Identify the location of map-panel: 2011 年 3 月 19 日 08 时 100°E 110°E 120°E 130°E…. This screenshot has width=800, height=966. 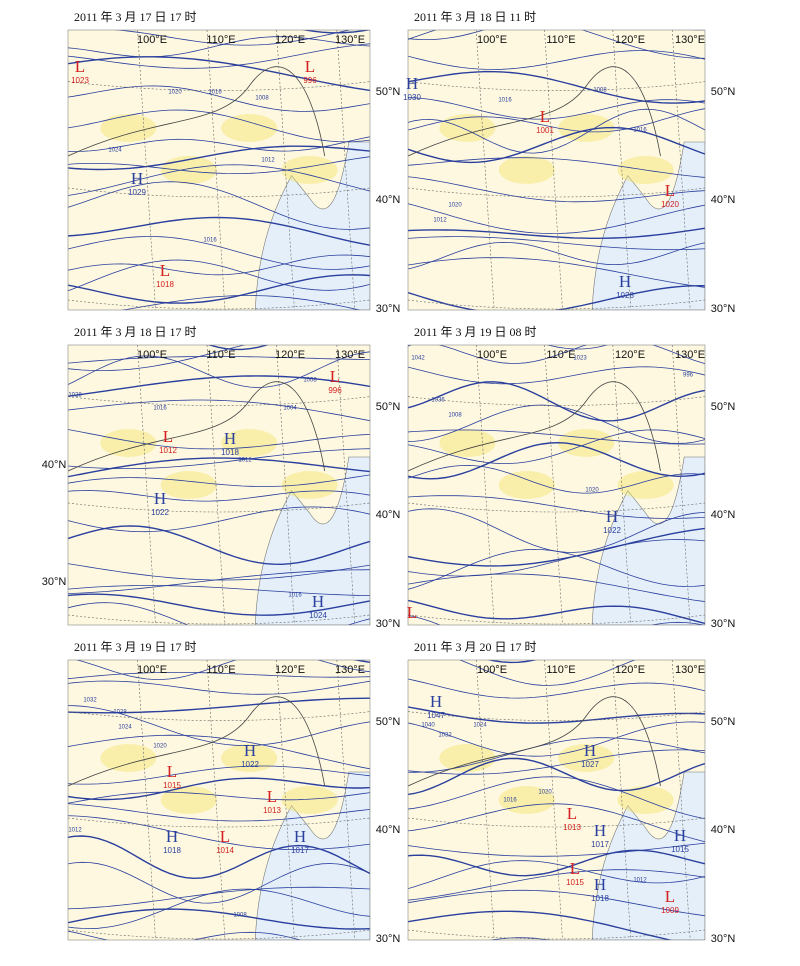
(571, 477).